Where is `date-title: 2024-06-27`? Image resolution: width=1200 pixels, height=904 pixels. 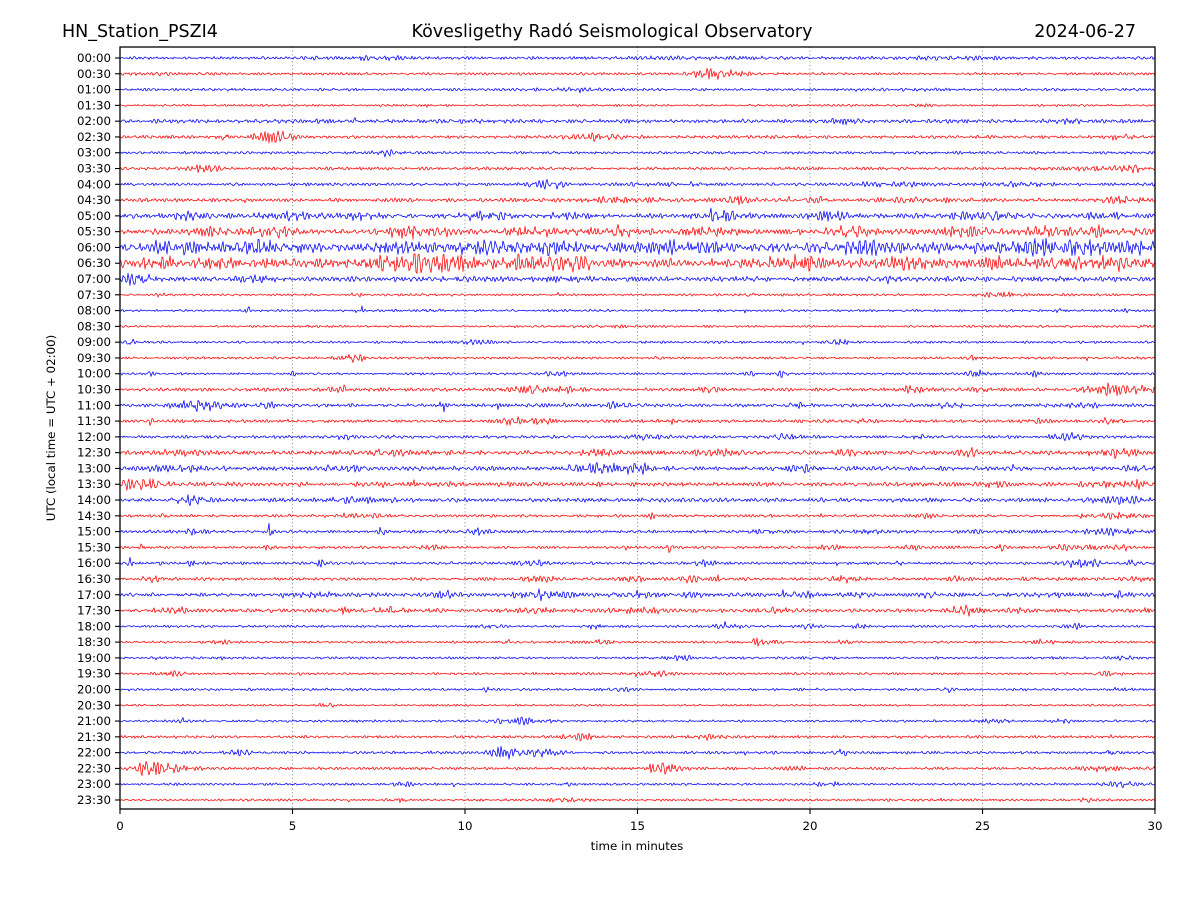
date-title: 2024-06-27 is located at coordinates (1085, 32).